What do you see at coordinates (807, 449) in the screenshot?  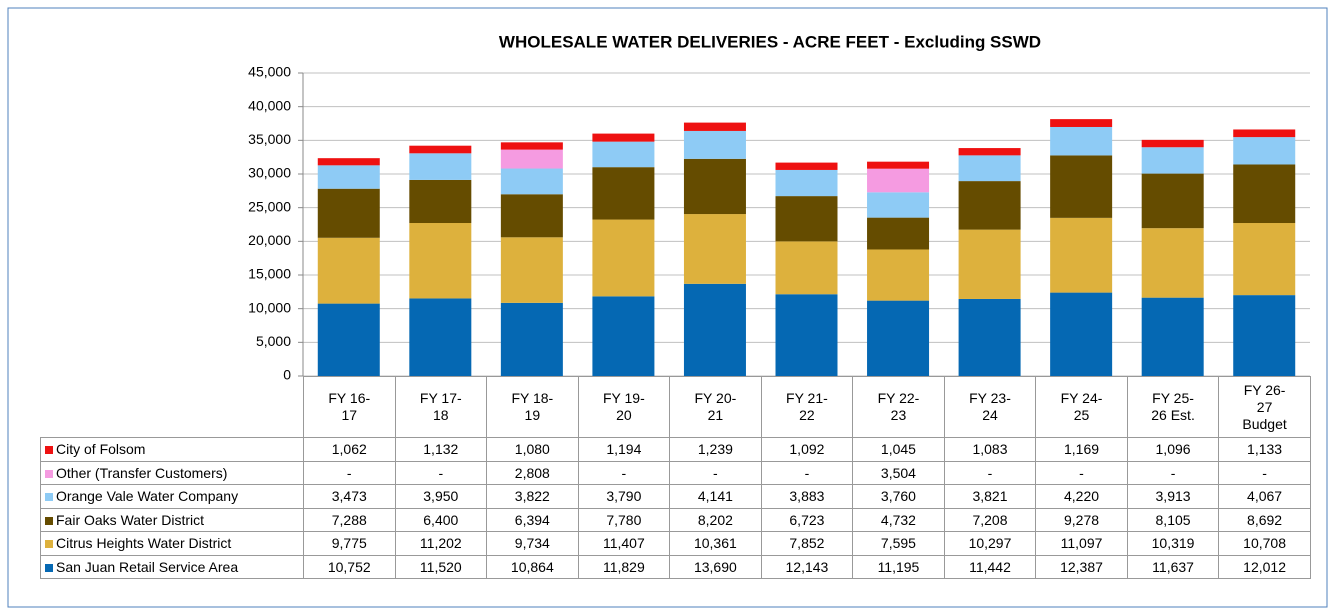 I see `value-cell: 1,092` at bounding box center [807, 449].